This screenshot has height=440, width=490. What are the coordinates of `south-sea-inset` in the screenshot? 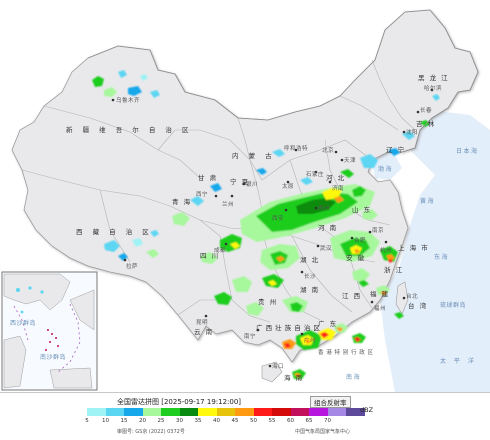 It's located at (49, 331).